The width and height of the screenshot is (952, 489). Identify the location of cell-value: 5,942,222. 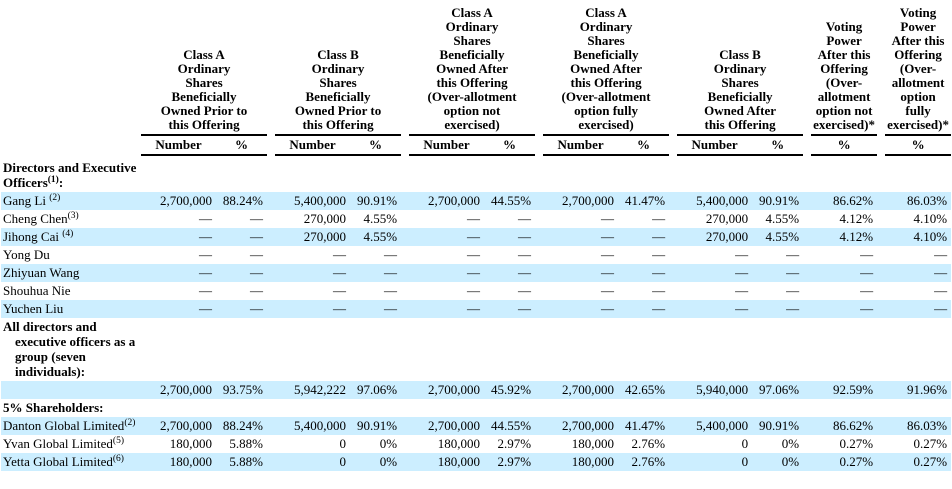
(320, 389).